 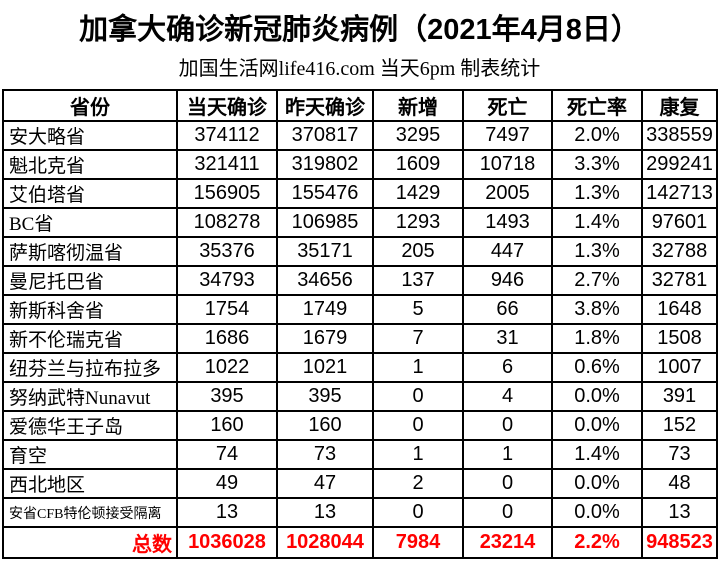 I want to click on cell-province: 安省CFB特伦顿接受隔离, so click(x=90, y=512).